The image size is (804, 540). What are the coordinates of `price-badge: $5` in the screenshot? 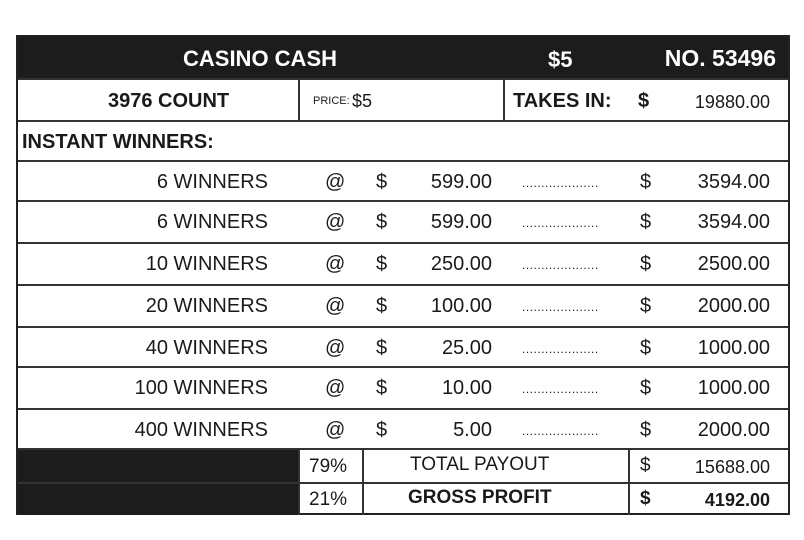 It's located at (560, 59).